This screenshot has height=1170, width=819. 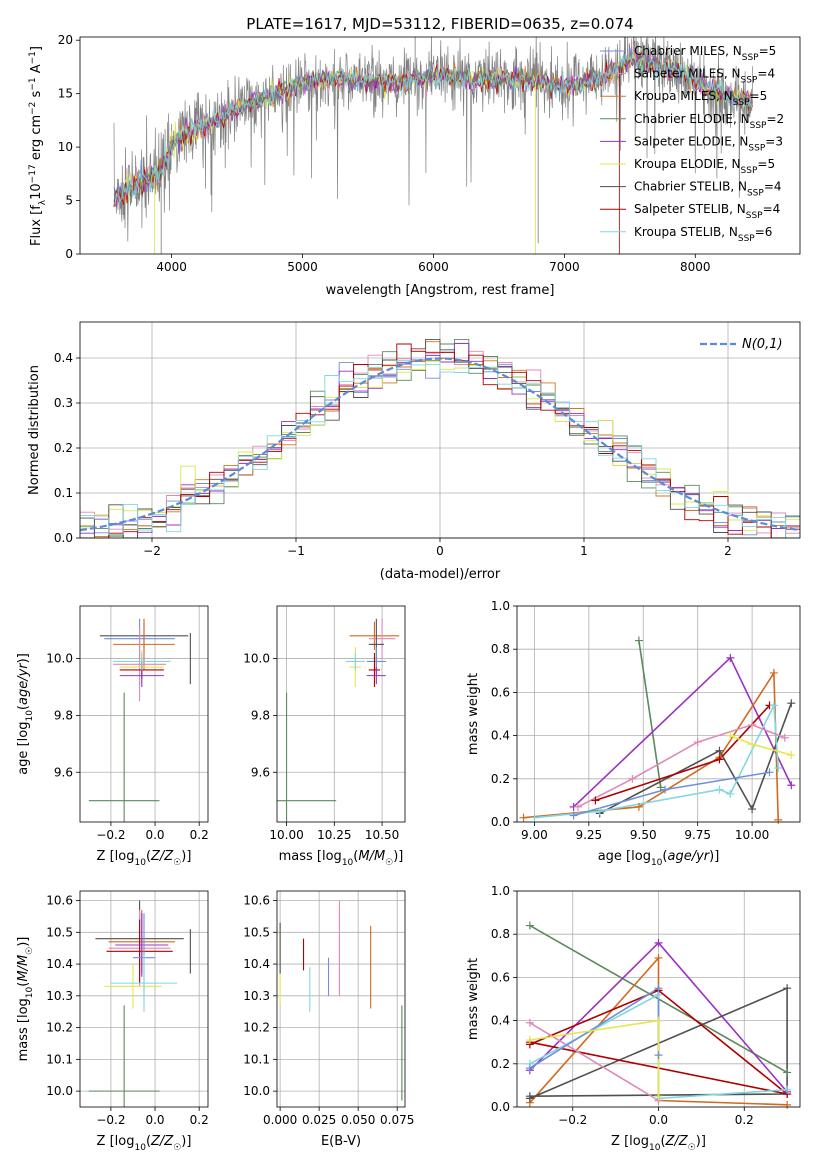 I want to click on y-tick-label: 0.4, so click(x=500, y=736).